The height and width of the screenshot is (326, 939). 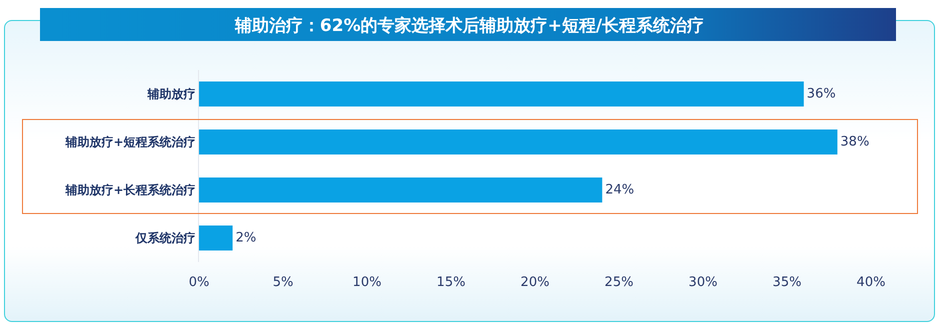 I want to click on x-tick-label: 10%, so click(x=367, y=282).